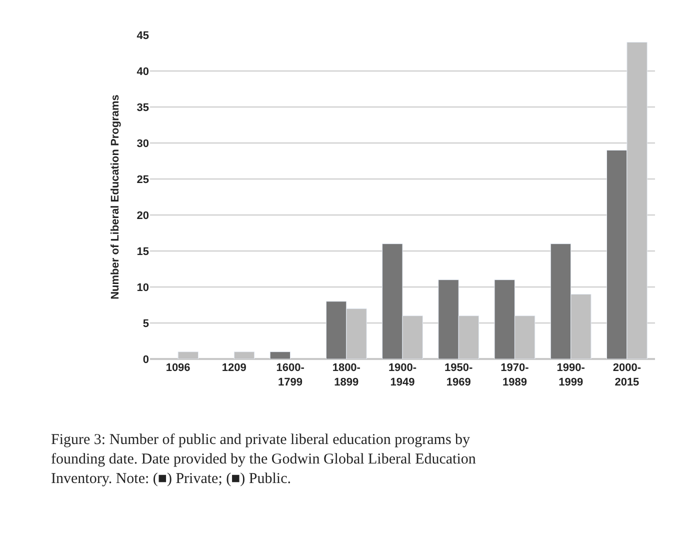 This screenshot has width=700, height=534. I want to click on caption: Figure 3: Number of public and private liberal education programs by founding date. Date provided by the Godwin Global Liberal Education Inventory. Note: (■) Private; (■) Public., so click(263, 459).